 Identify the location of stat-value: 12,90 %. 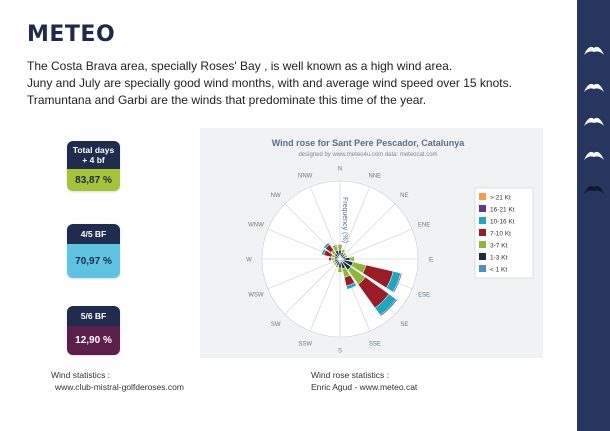
(93, 340).